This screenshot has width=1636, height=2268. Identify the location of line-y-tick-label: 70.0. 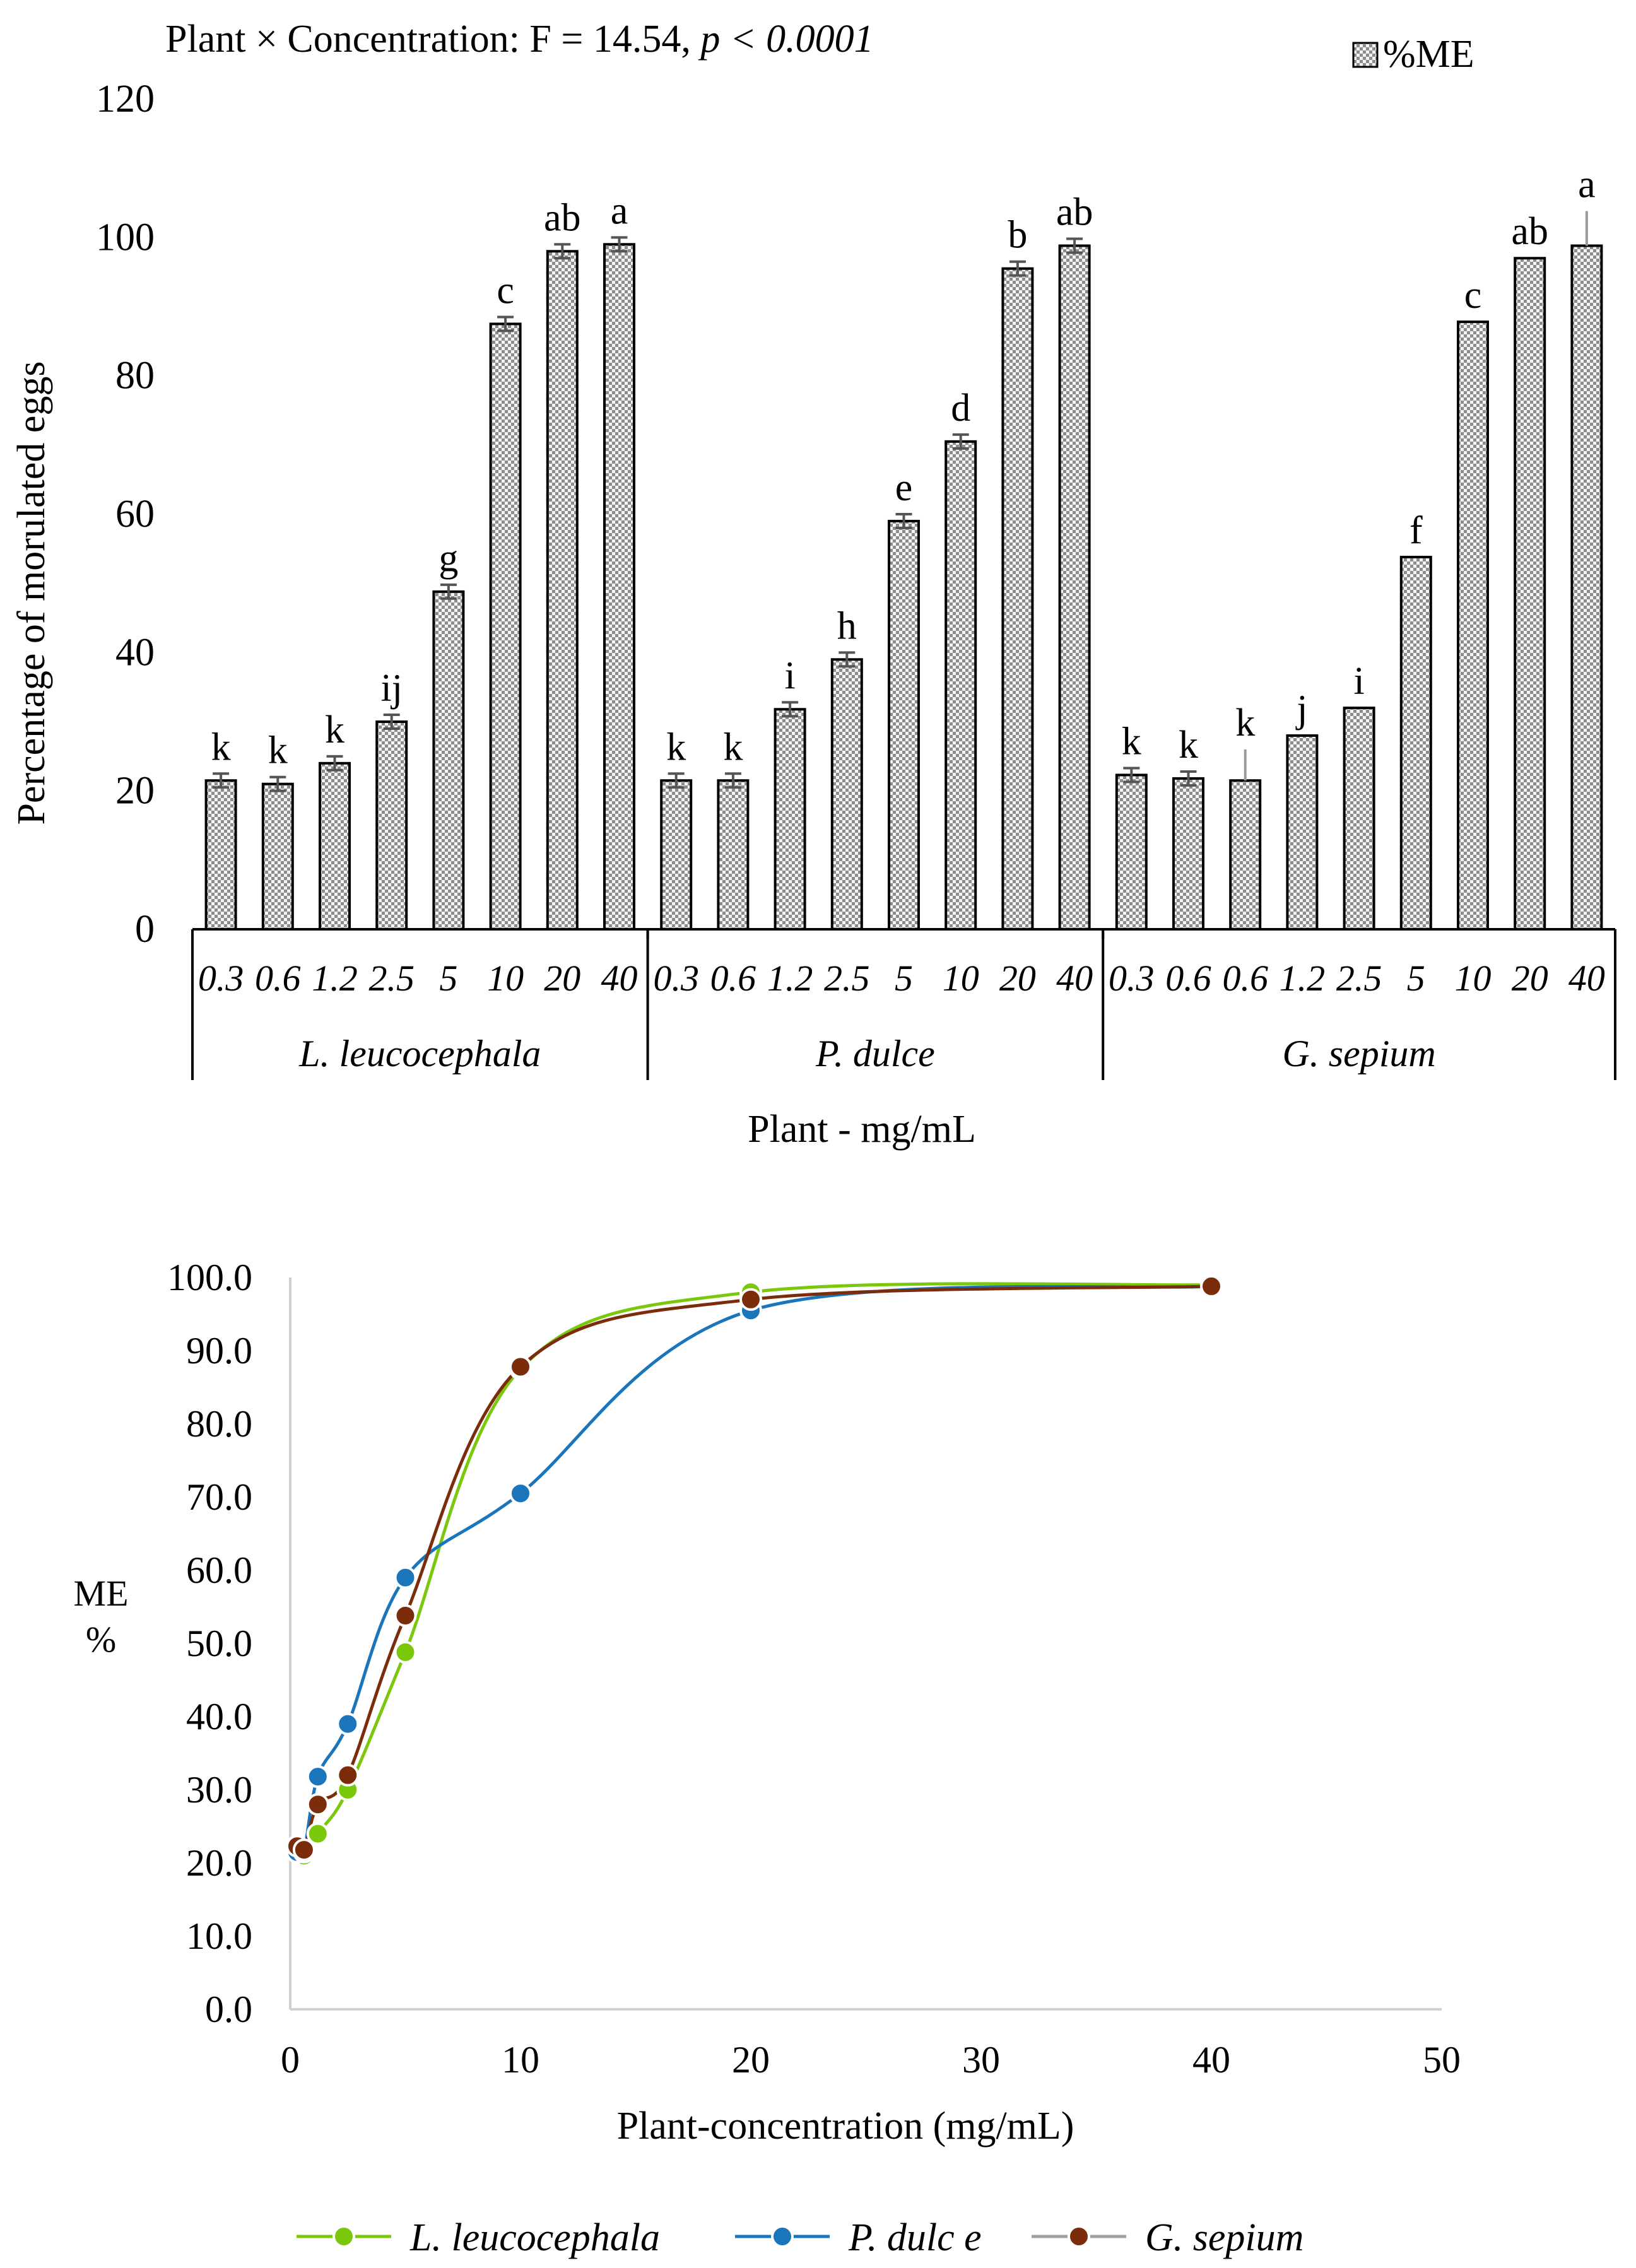
(219, 1497).